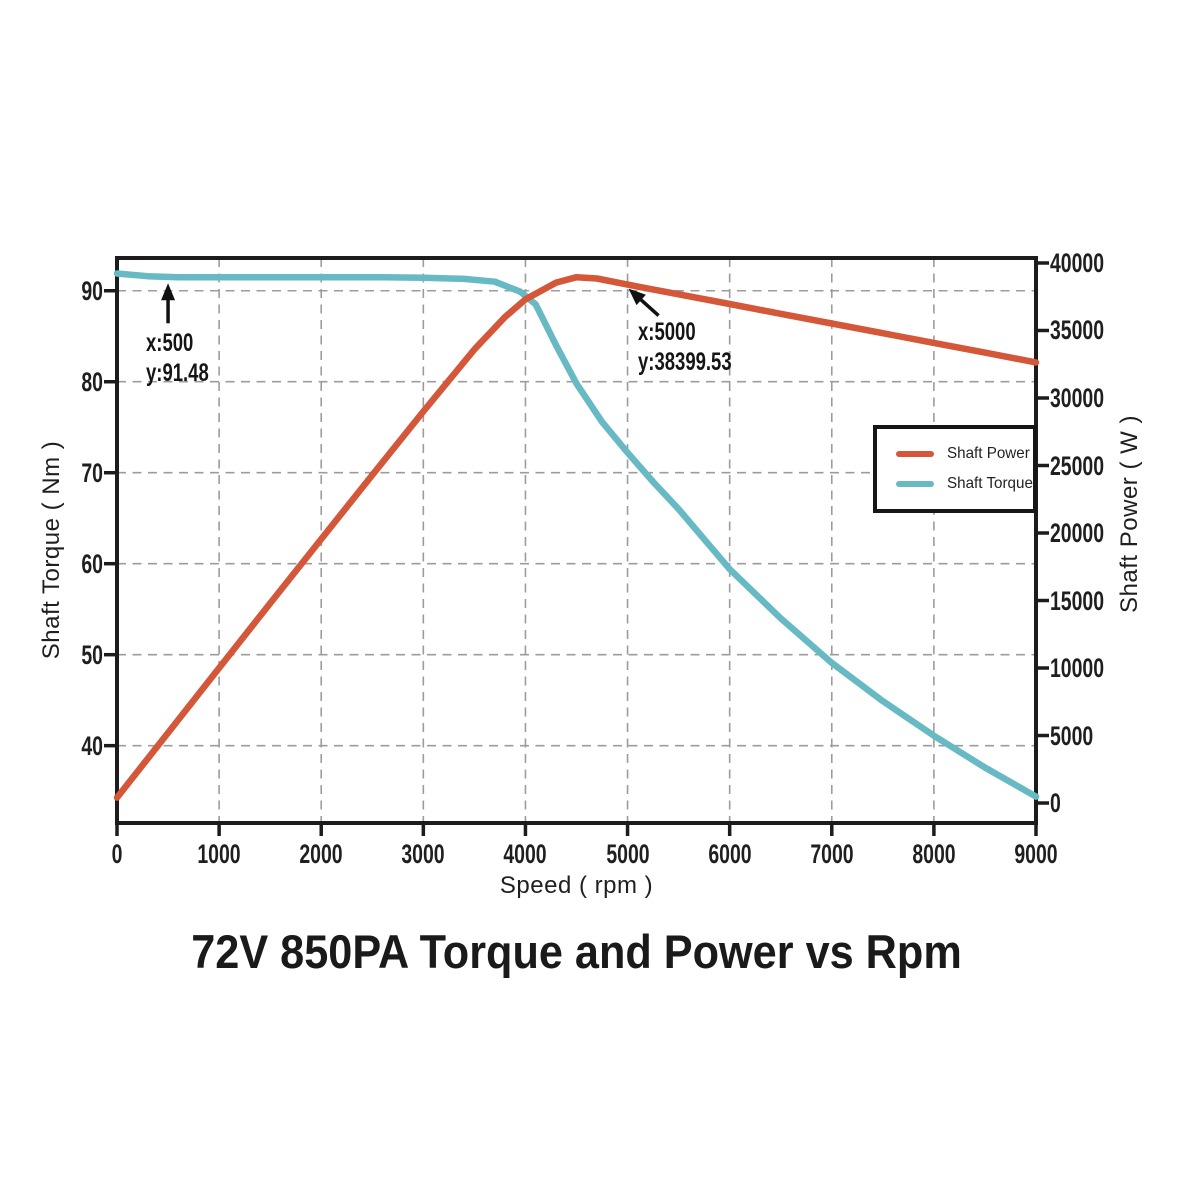 Image resolution: width=1200 pixels, height=1200 pixels. I want to click on x-axis-label: Speed ( rpm ), so click(576, 885).